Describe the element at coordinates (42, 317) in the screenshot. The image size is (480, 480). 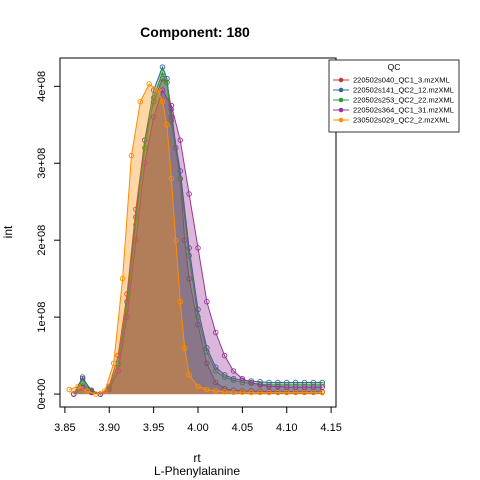
I see `y-tick-label: 1e+08` at that location.